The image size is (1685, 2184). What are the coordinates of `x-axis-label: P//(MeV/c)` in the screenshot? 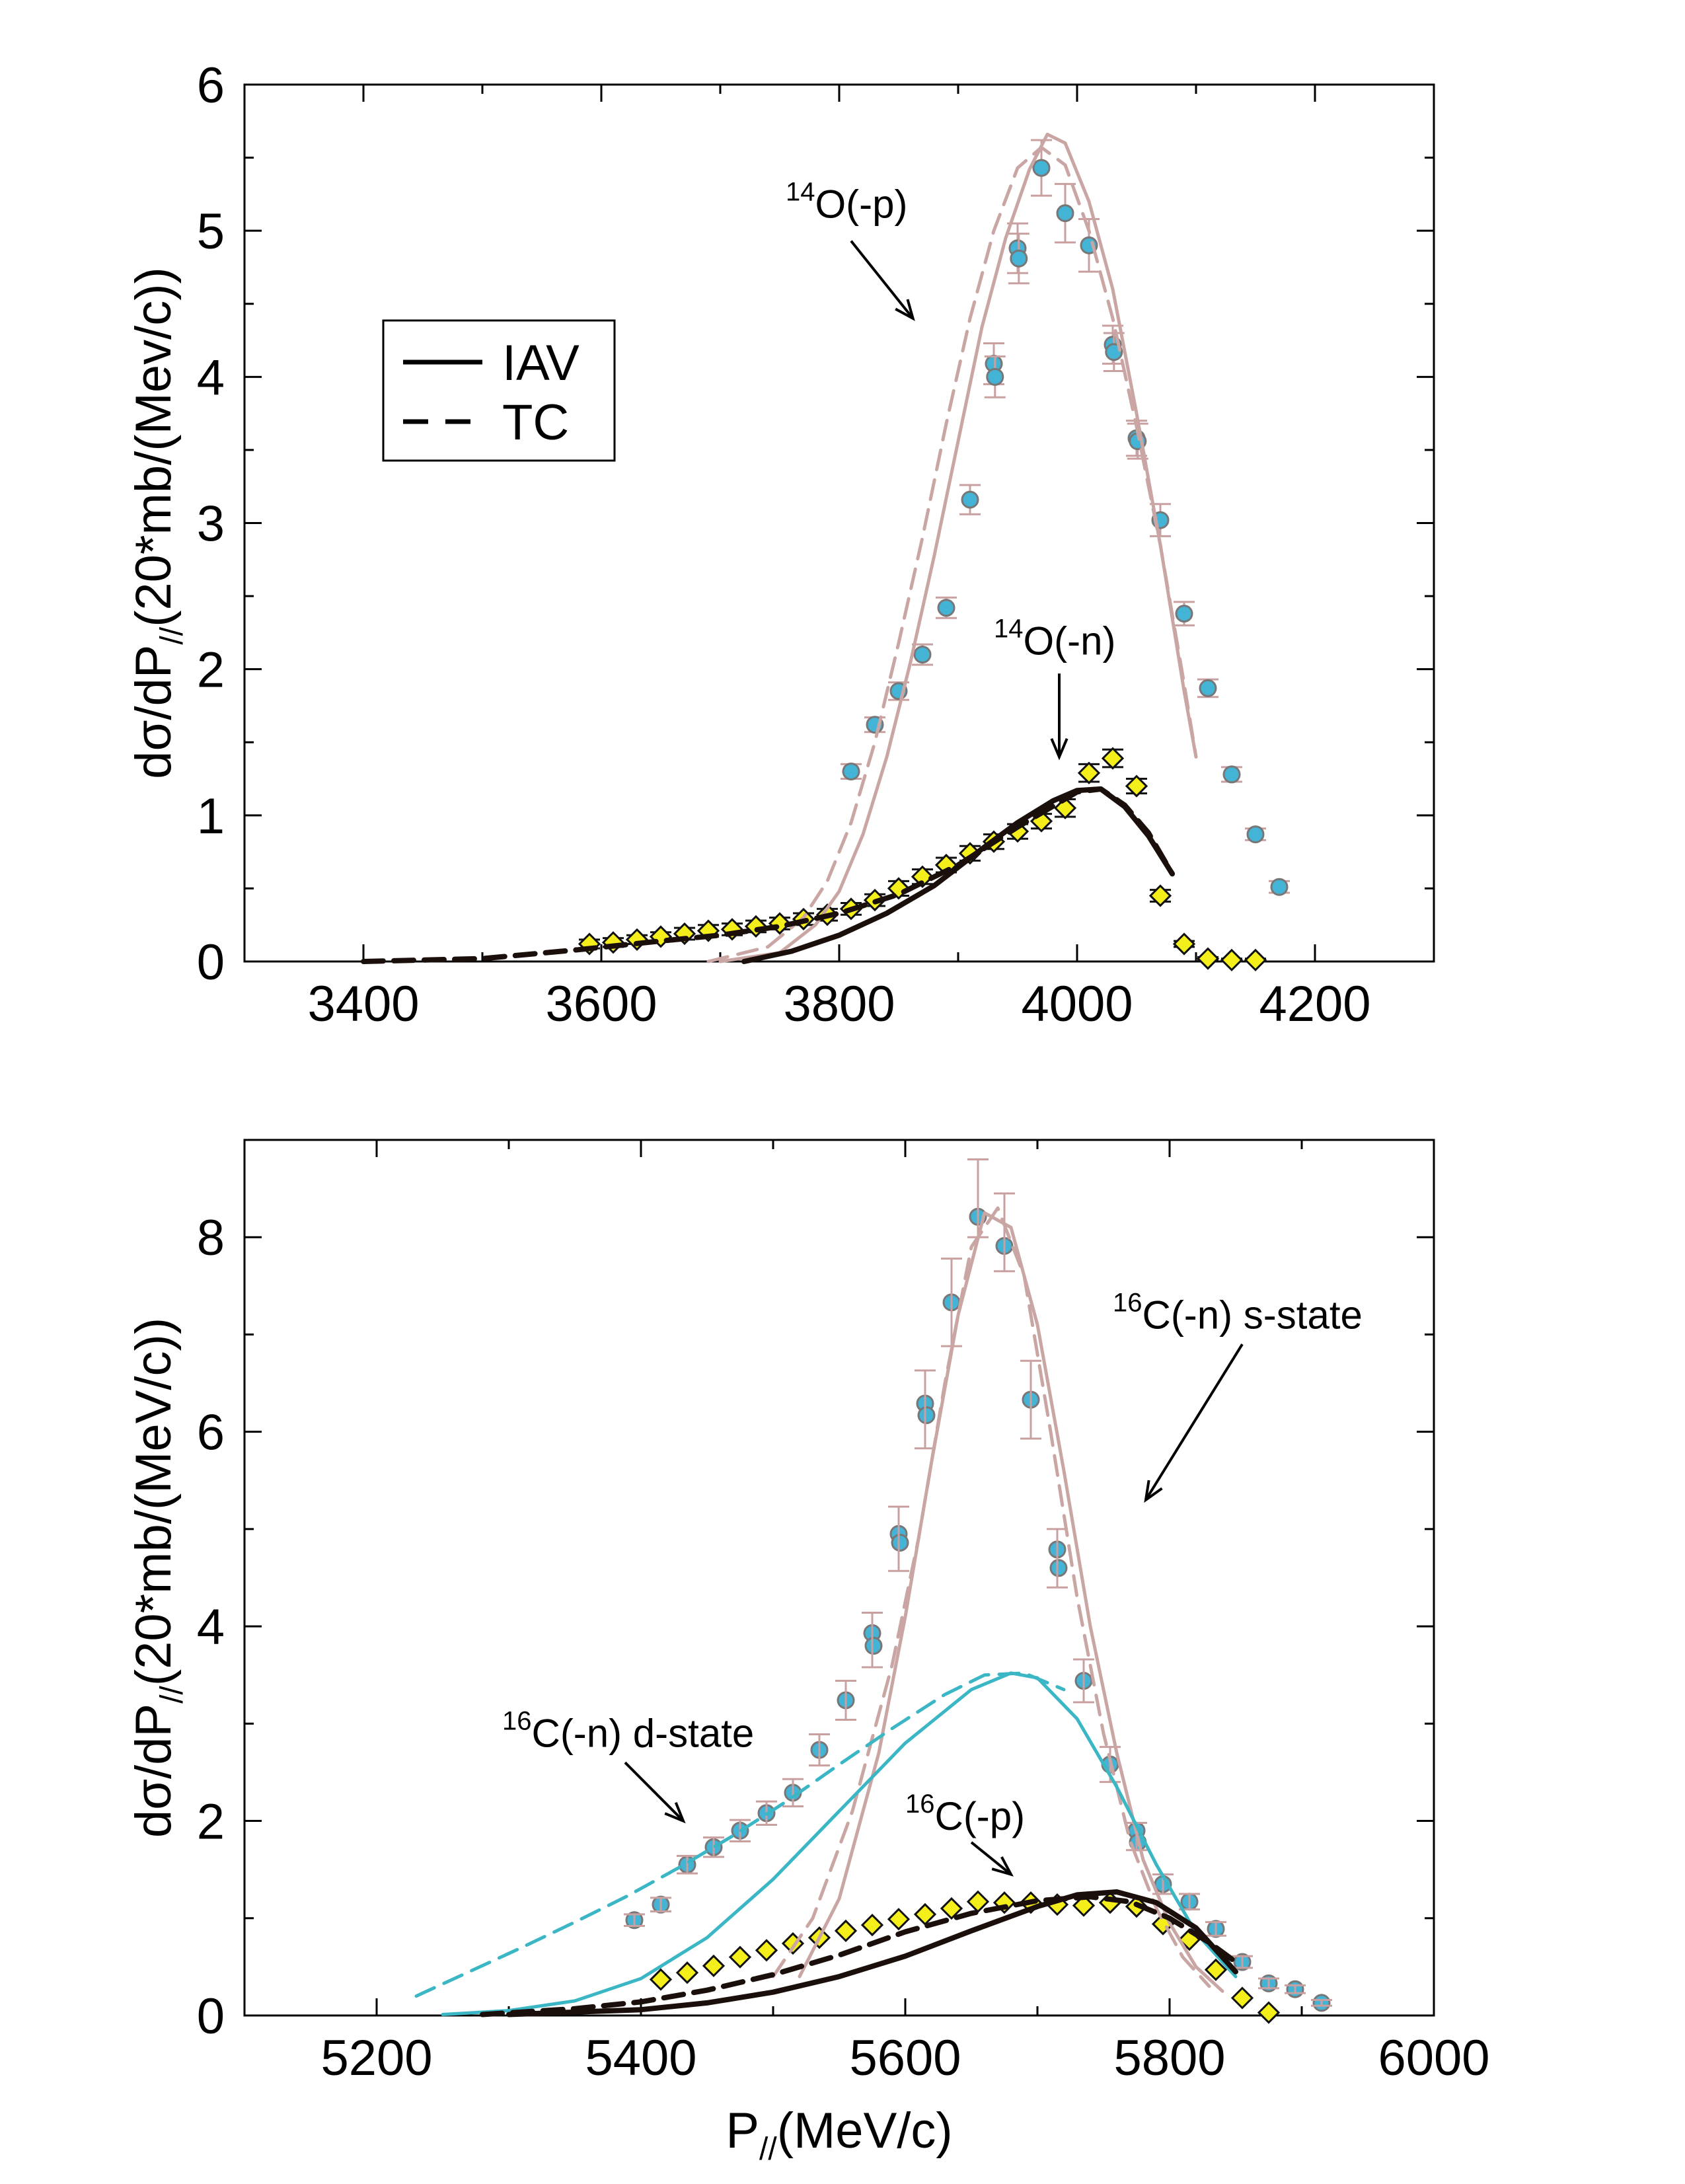 It's located at (839, 2135).